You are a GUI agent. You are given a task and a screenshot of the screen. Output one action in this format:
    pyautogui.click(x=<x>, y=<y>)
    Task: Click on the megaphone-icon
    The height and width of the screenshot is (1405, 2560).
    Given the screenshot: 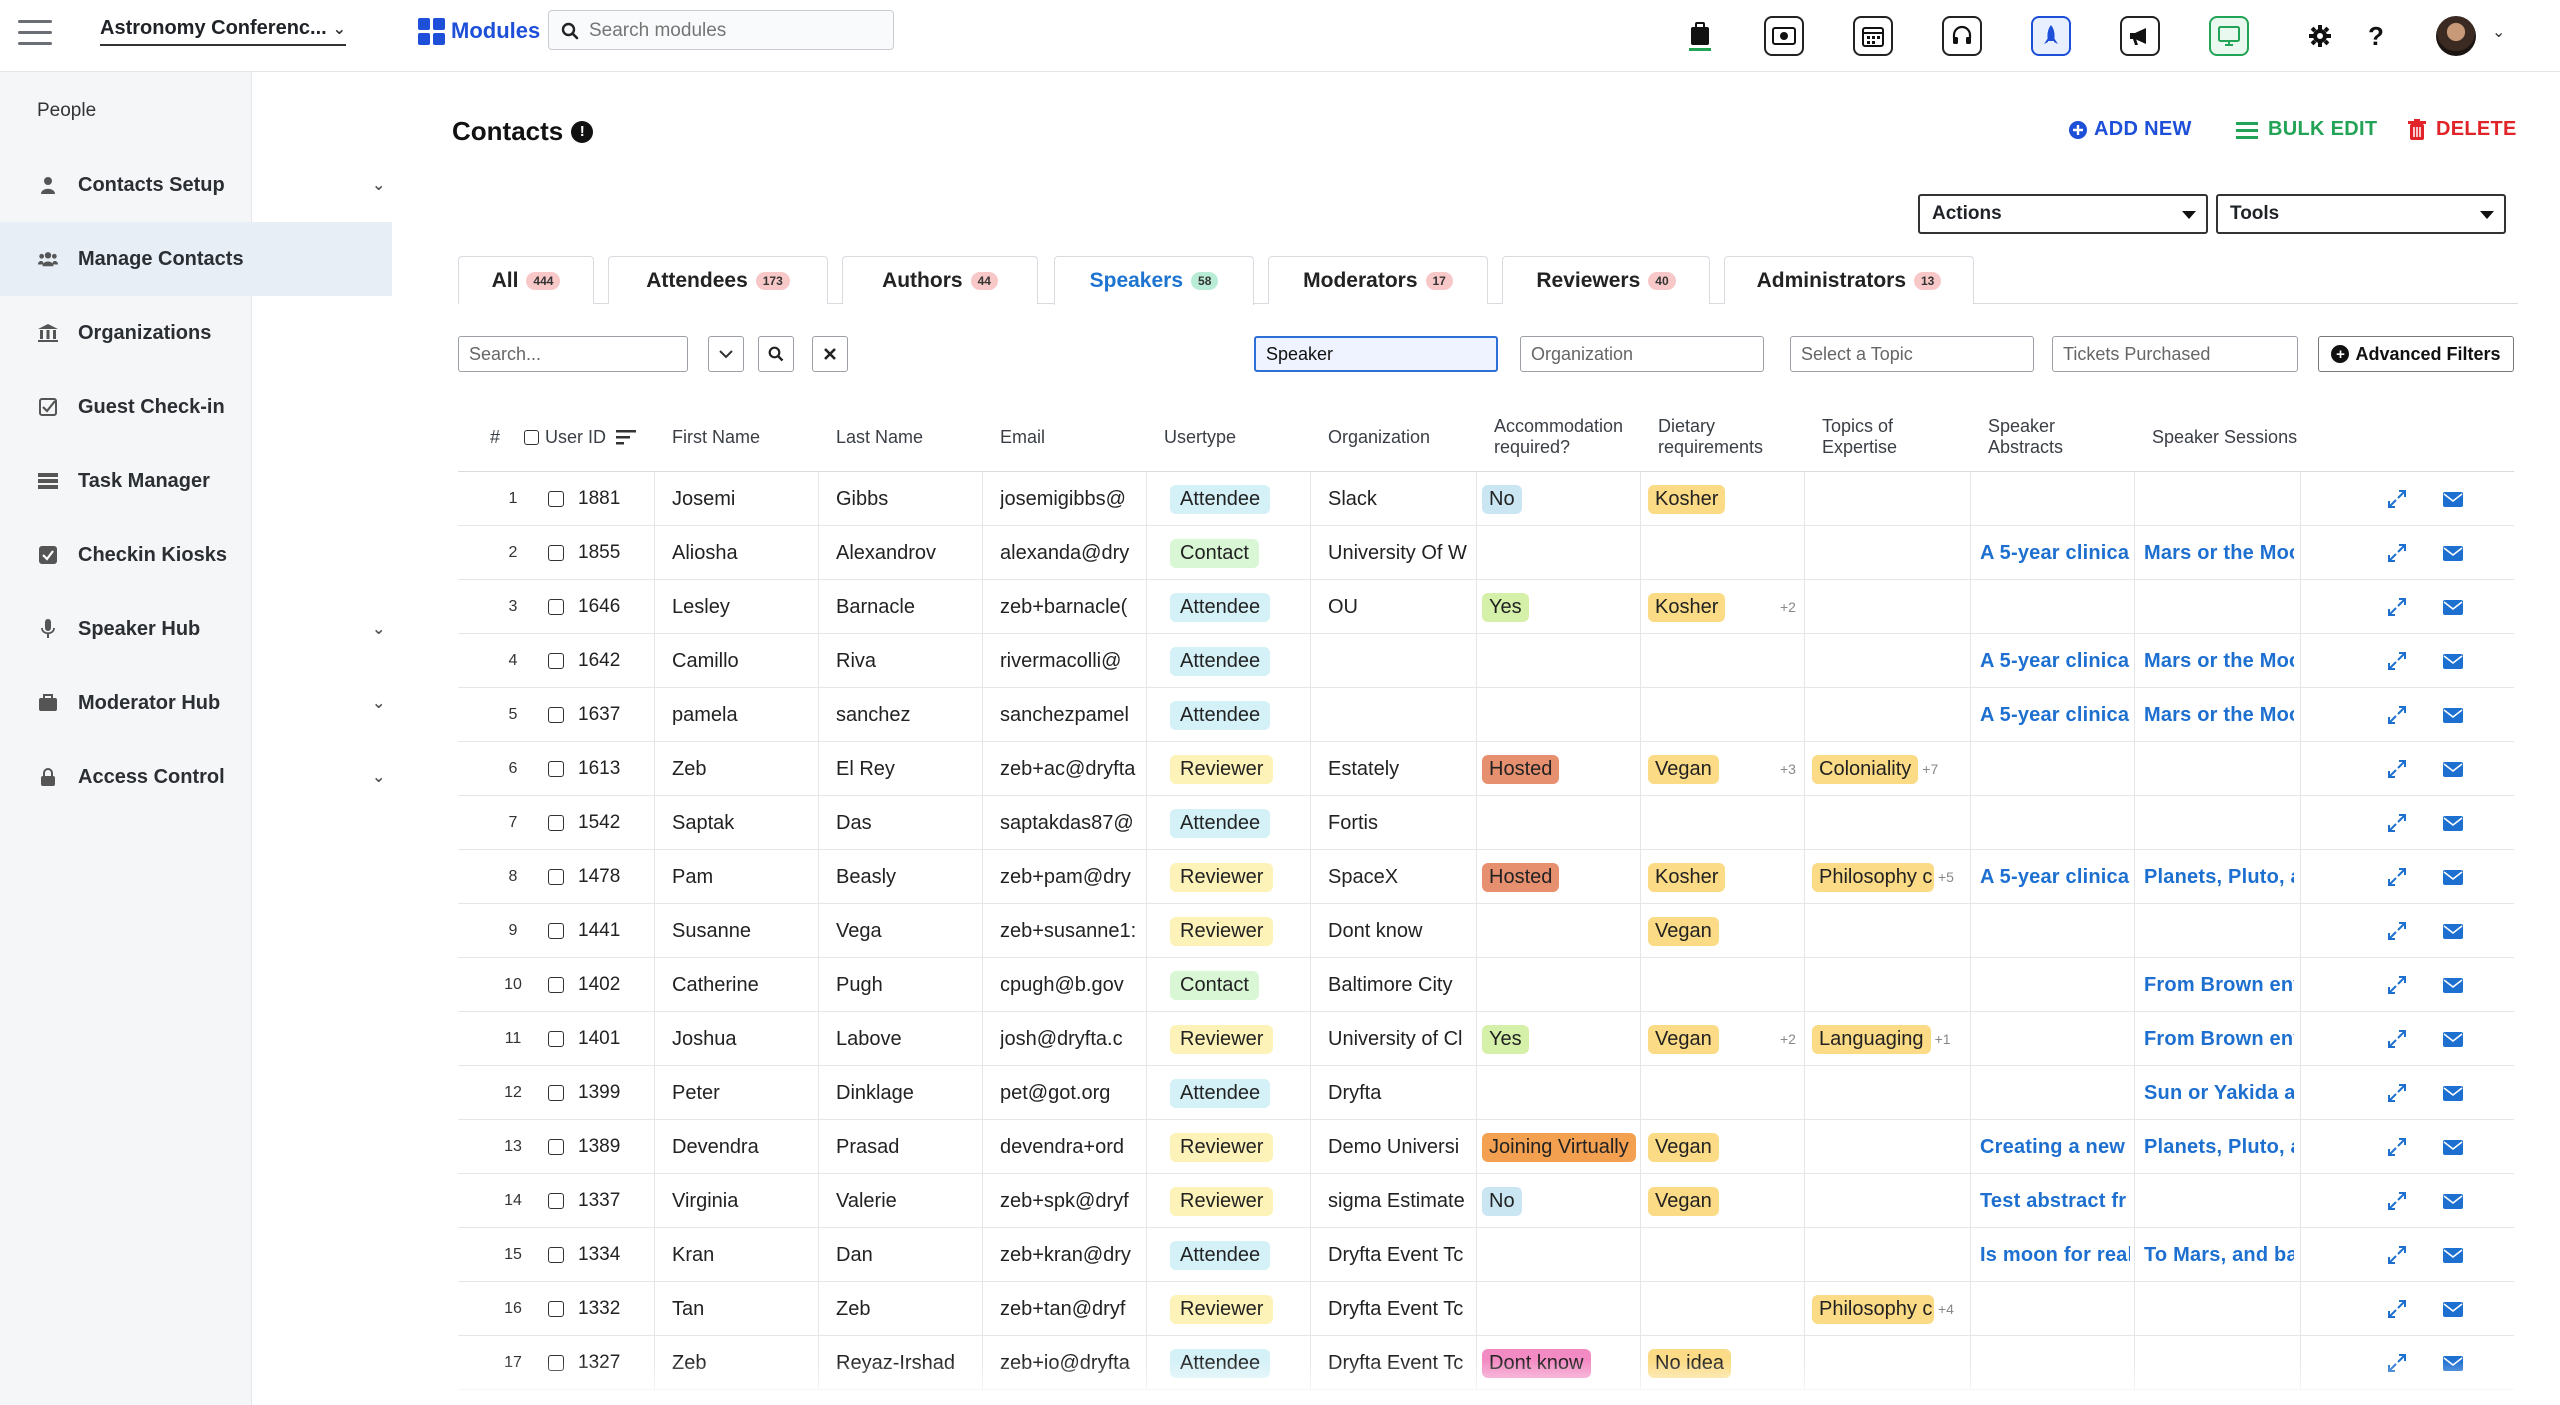 What is the action you would take?
    pyautogui.click(x=2140, y=36)
    